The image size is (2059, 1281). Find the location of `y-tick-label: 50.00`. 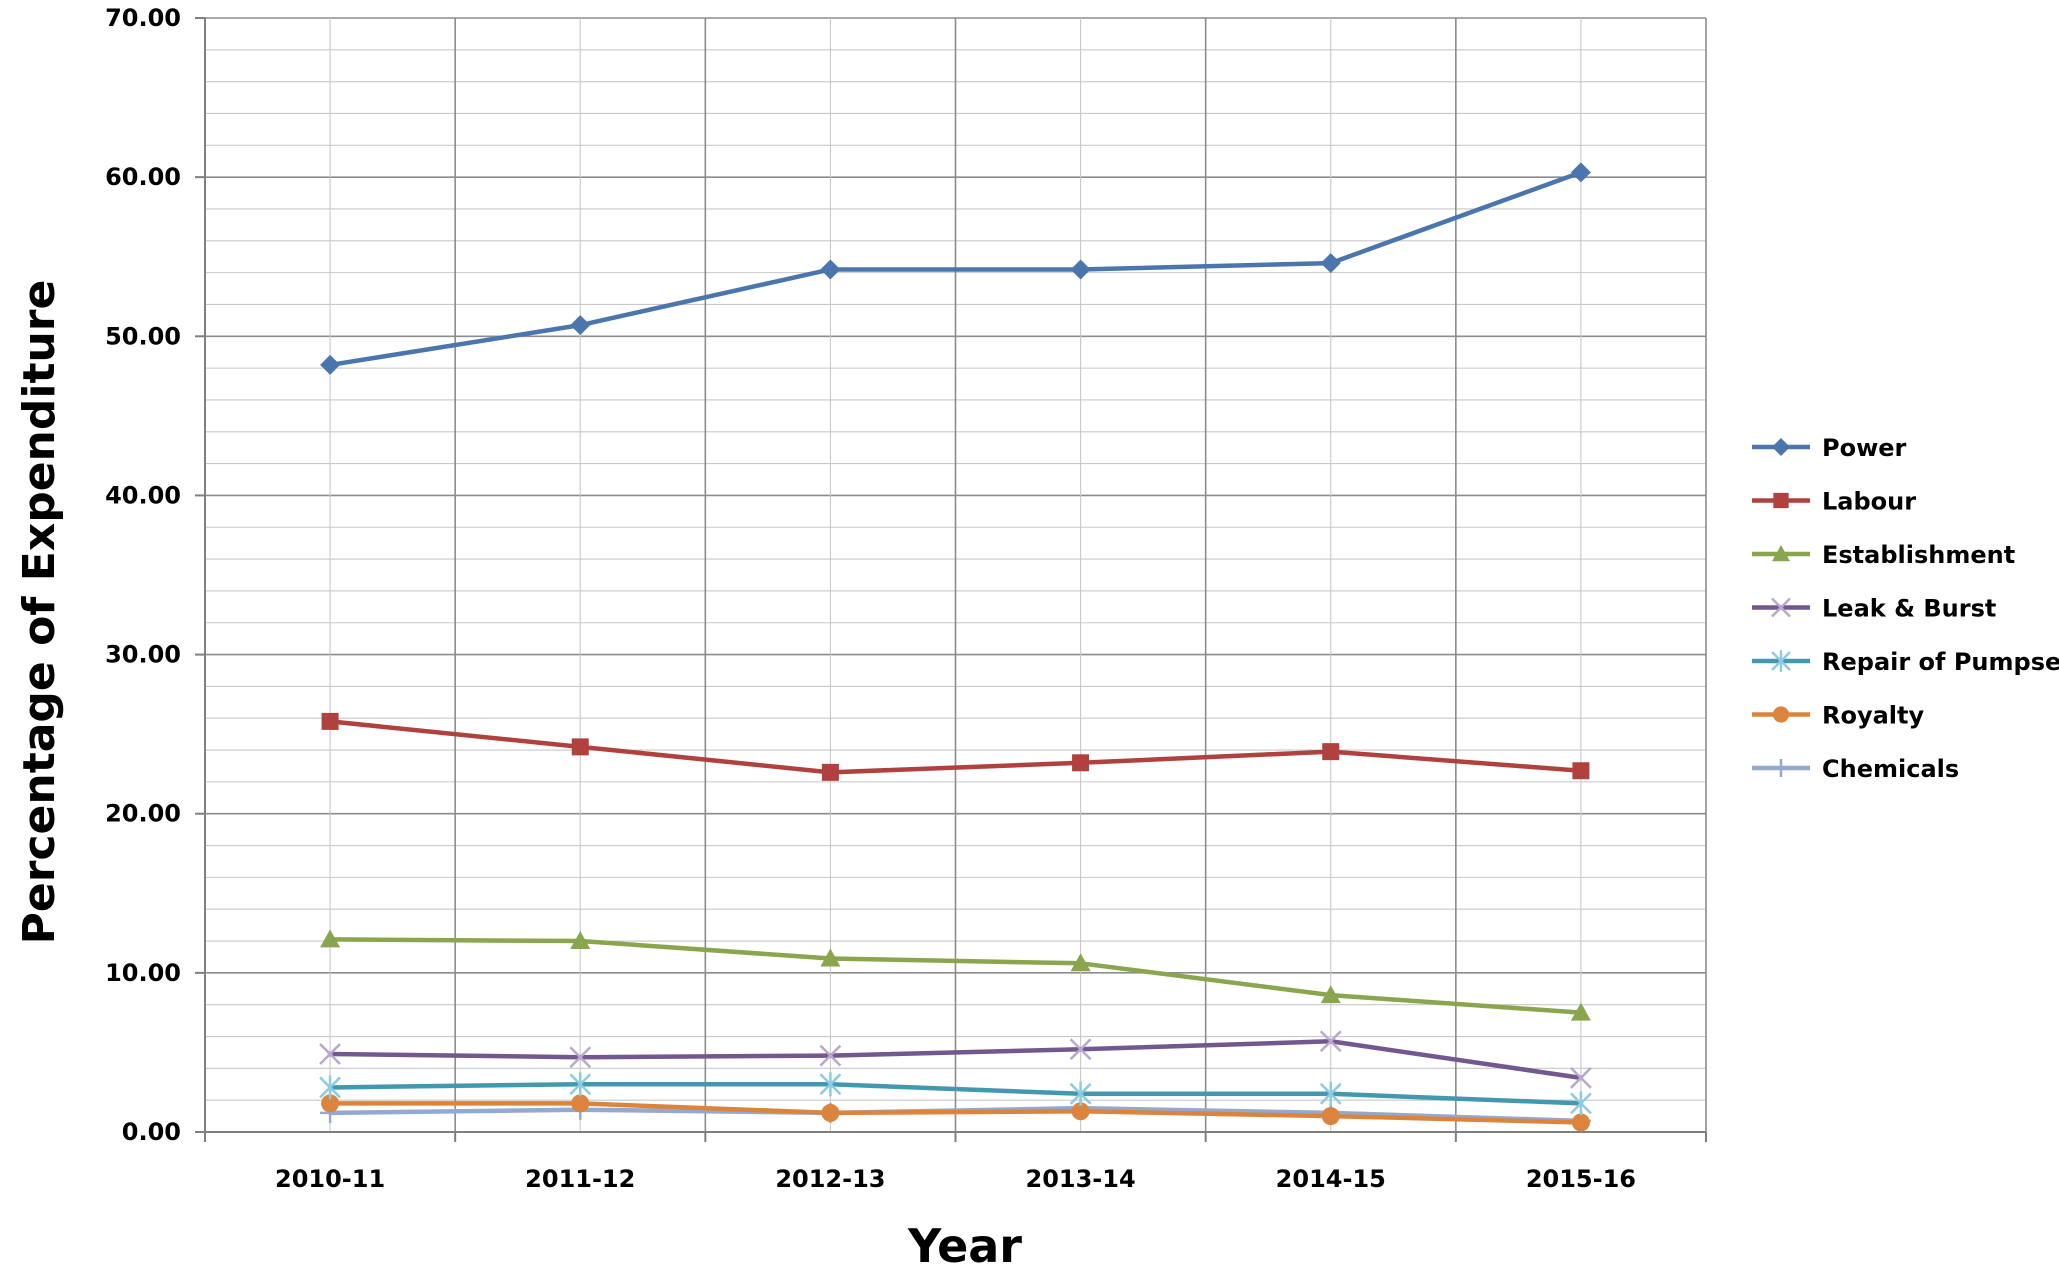

y-tick-label: 50.00 is located at coordinates (143, 336).